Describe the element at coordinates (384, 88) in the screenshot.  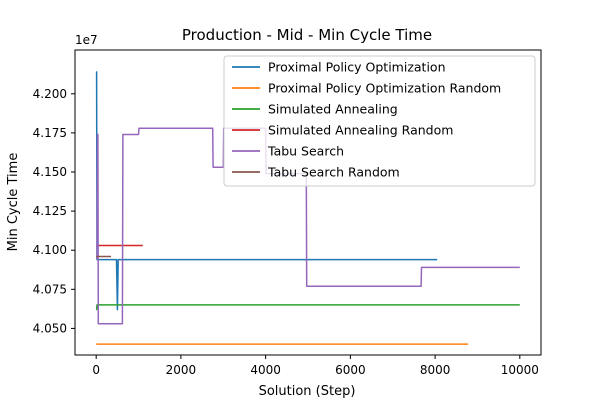
I see `legend-label: Proximal Policy Optimization Random` at that location.